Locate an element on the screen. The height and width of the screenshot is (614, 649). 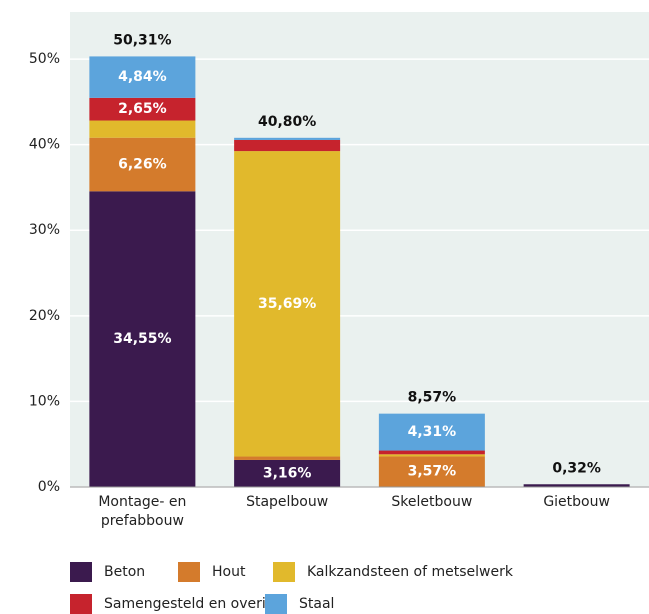
legend-label: Staal is located at coordinates (316, 604).